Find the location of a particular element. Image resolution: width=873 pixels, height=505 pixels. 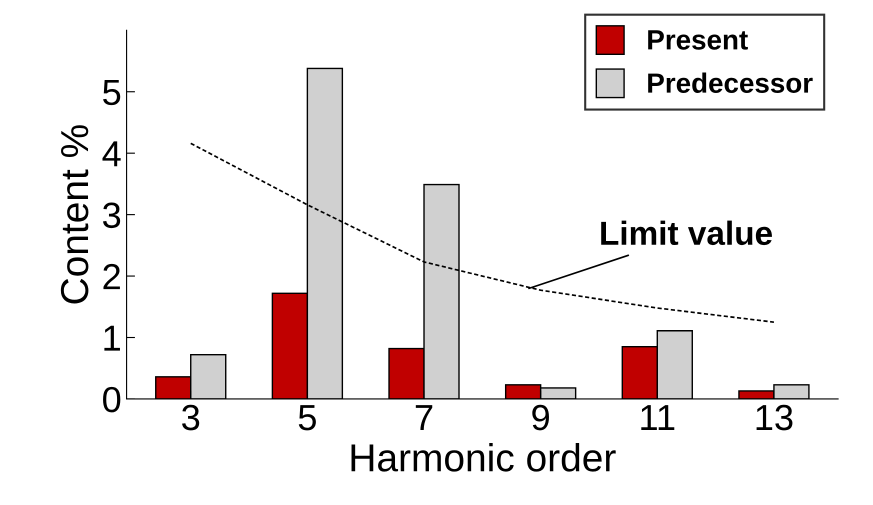

y-tick-label: 2 is located at coordinates (111, 277).